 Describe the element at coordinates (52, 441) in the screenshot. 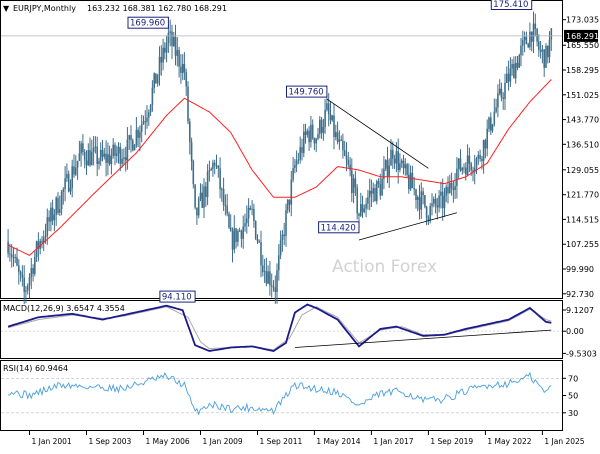

I see `date-tick-label: 1 Jan 2001` at that location.